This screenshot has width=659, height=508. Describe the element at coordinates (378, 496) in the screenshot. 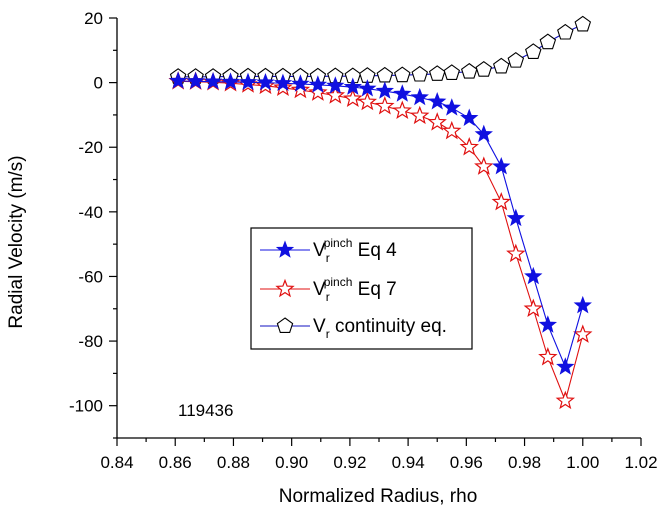

I see `x-axis-label: Normalized Radius, rho` at that location.